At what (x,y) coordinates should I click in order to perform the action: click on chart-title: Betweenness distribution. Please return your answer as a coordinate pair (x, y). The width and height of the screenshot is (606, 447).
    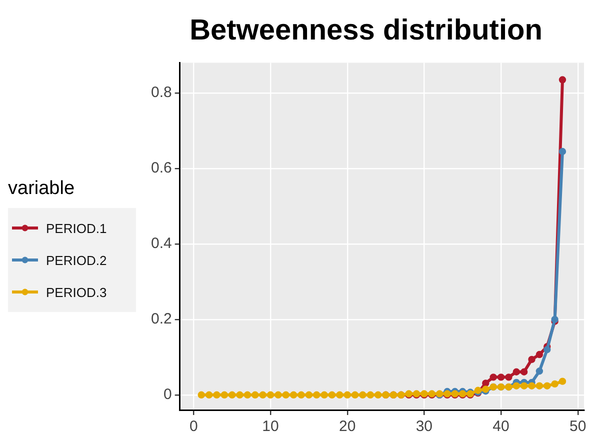
    Looking at the image, I should click on (366, 30).